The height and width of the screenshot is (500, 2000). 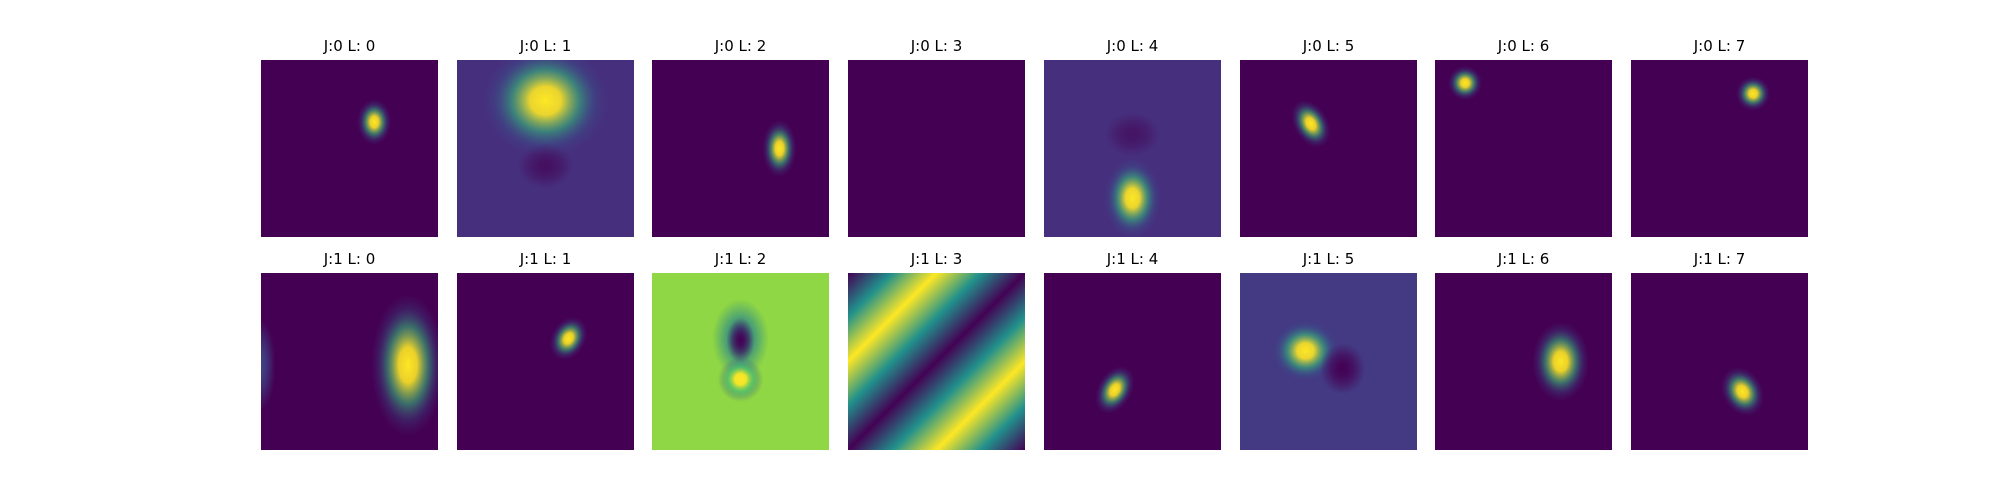 I want to click on stripe-field, so click(x=936, y=361).